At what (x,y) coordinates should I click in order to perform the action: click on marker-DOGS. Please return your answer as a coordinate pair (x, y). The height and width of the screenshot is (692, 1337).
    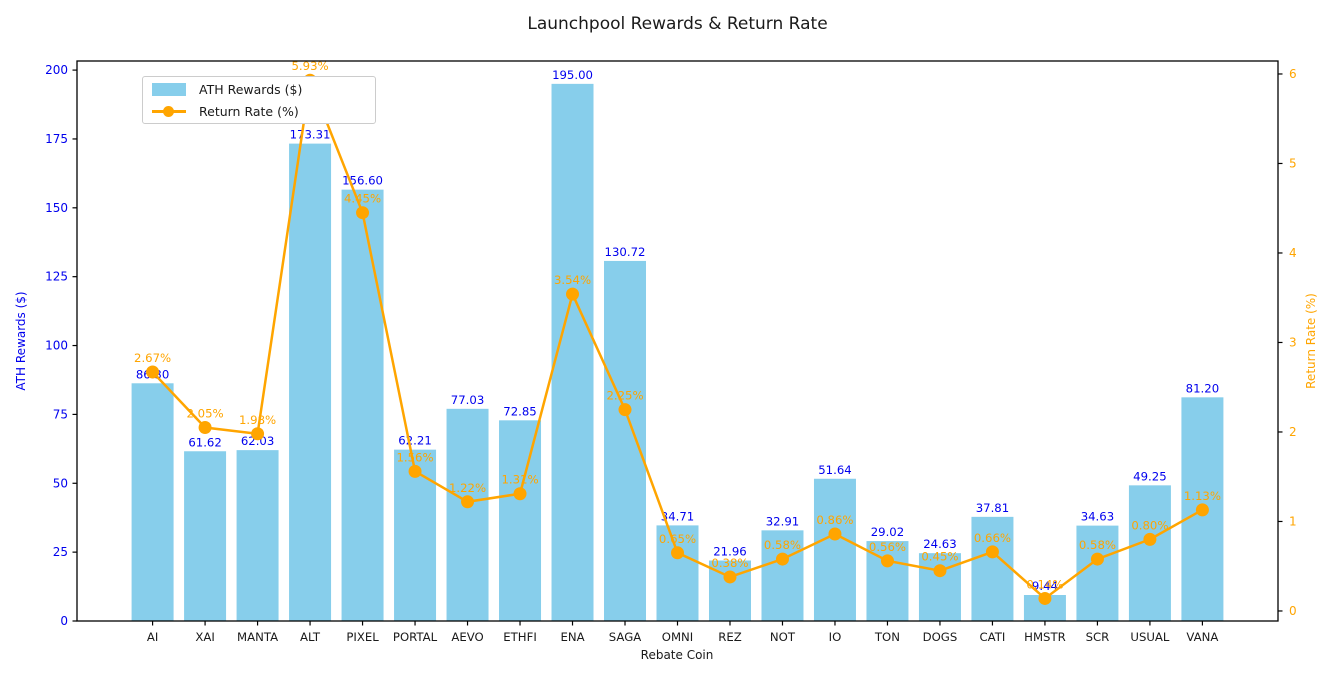
    Looking at the image, I should click on (940, 571).